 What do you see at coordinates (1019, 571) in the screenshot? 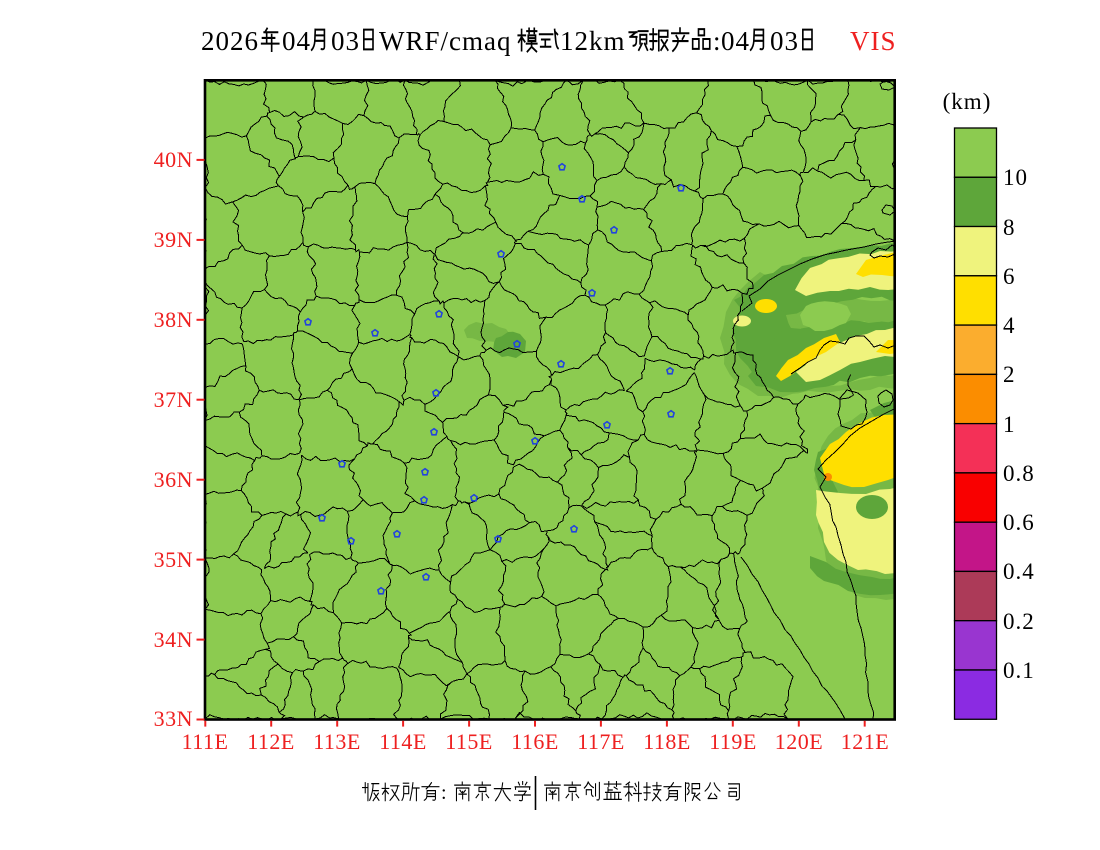
I see `svg-text: 0.4` at bounding box center [1019, 571].